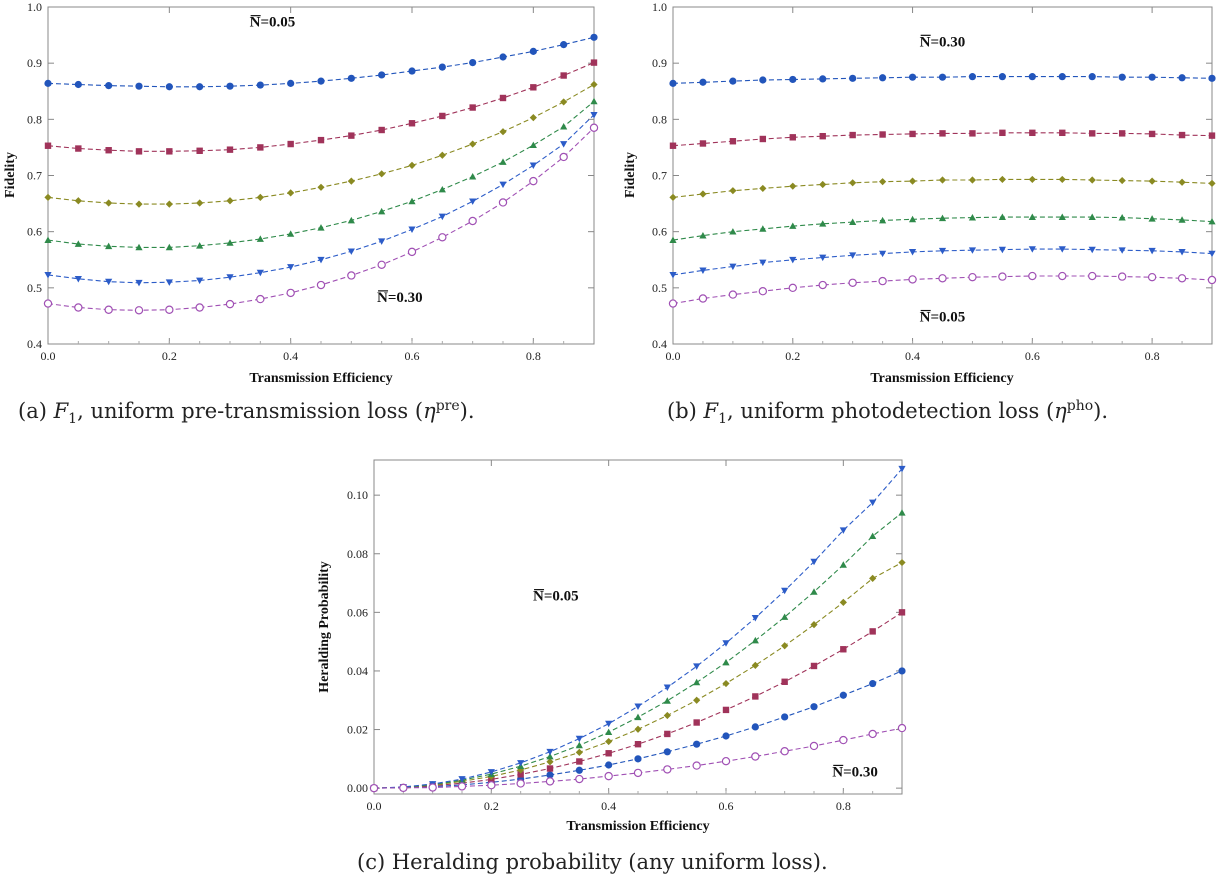 The height and width of the screenshot is (886, 1217). I want to click on x-tick-label: 0.6, so click(412, 356).